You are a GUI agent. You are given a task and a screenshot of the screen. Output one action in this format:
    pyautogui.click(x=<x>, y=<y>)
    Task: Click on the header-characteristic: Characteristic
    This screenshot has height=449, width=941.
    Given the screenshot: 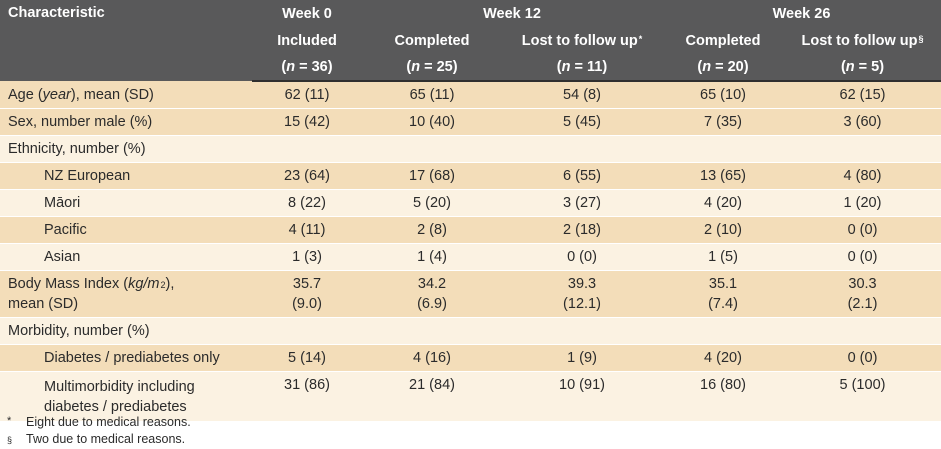 What is the action you would take?
    pyautogui.click(x=126, y=40)
    